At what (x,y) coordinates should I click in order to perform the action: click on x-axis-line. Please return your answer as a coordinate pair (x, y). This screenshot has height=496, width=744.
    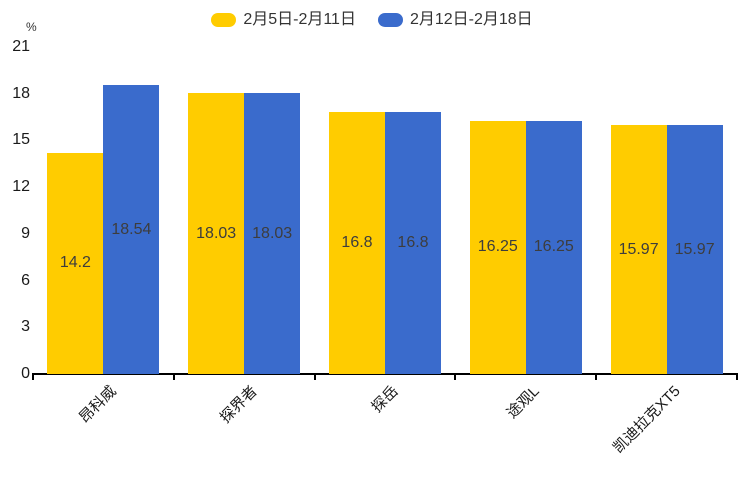
    Looking at the image, I should click on (385, 374).